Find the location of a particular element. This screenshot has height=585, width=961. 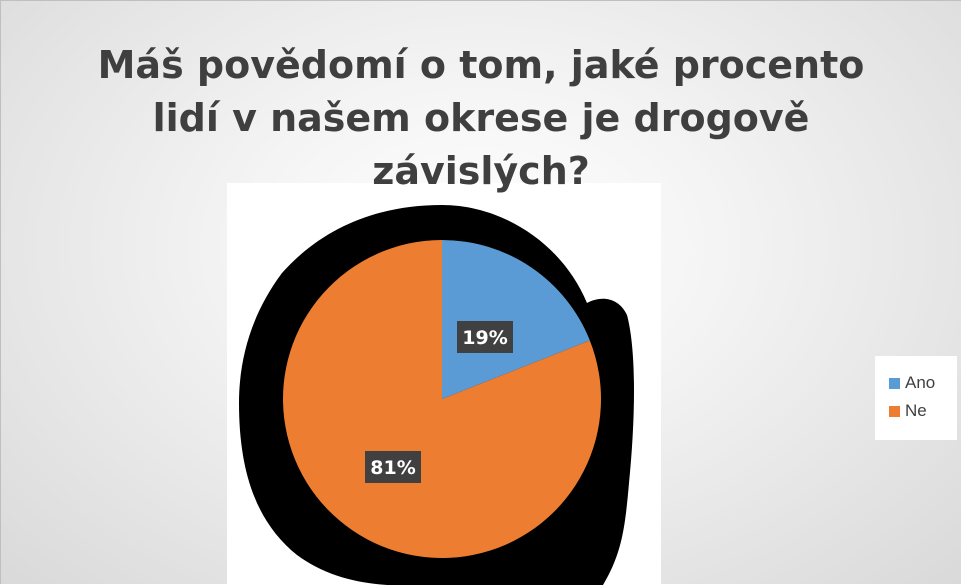

chart-title-line: lidí v našem okrese je drogově is located at coordinates (481, 118).